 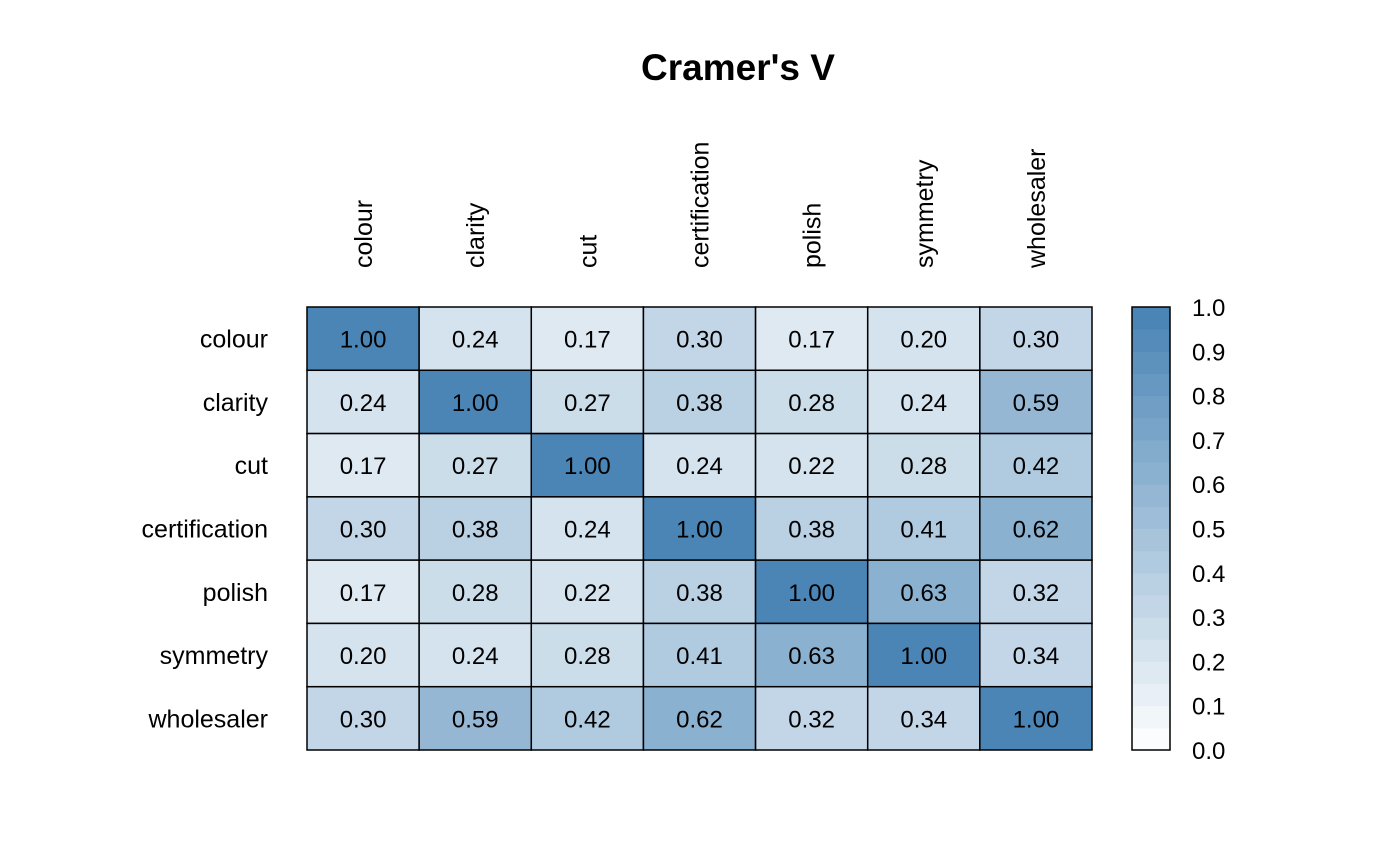 What do you see at coordinates (923, 718) in the screenshot?
I see `heatmap-cell-wholesaler-symmetry` at bounding box center [923, 718].